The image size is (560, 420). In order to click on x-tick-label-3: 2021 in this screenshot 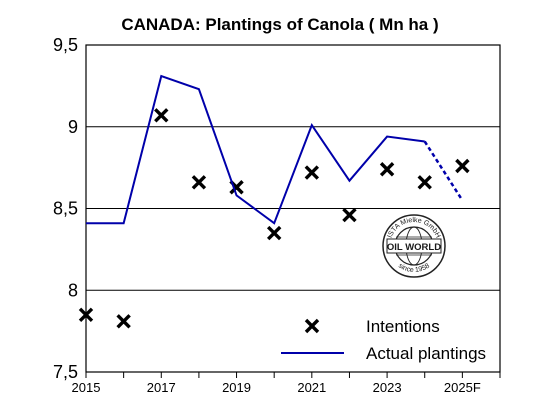, I will do `click(311, 387)`.